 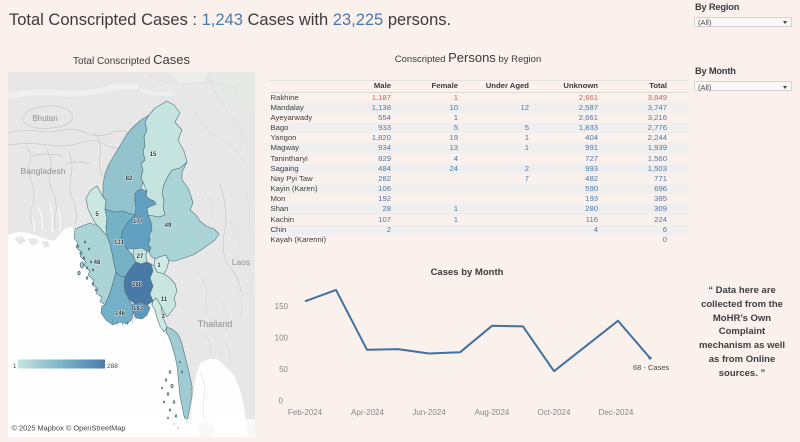 What do you see at coordinates (120, 314) in the screenshot?
I see `svg-text: 146` at bounding box center [120, 314].